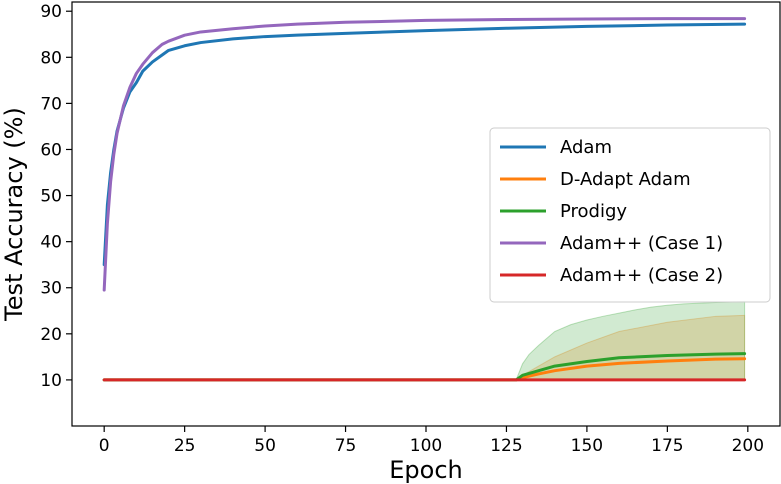  I want to click on y-tick-label: 80, so click(51, 58).